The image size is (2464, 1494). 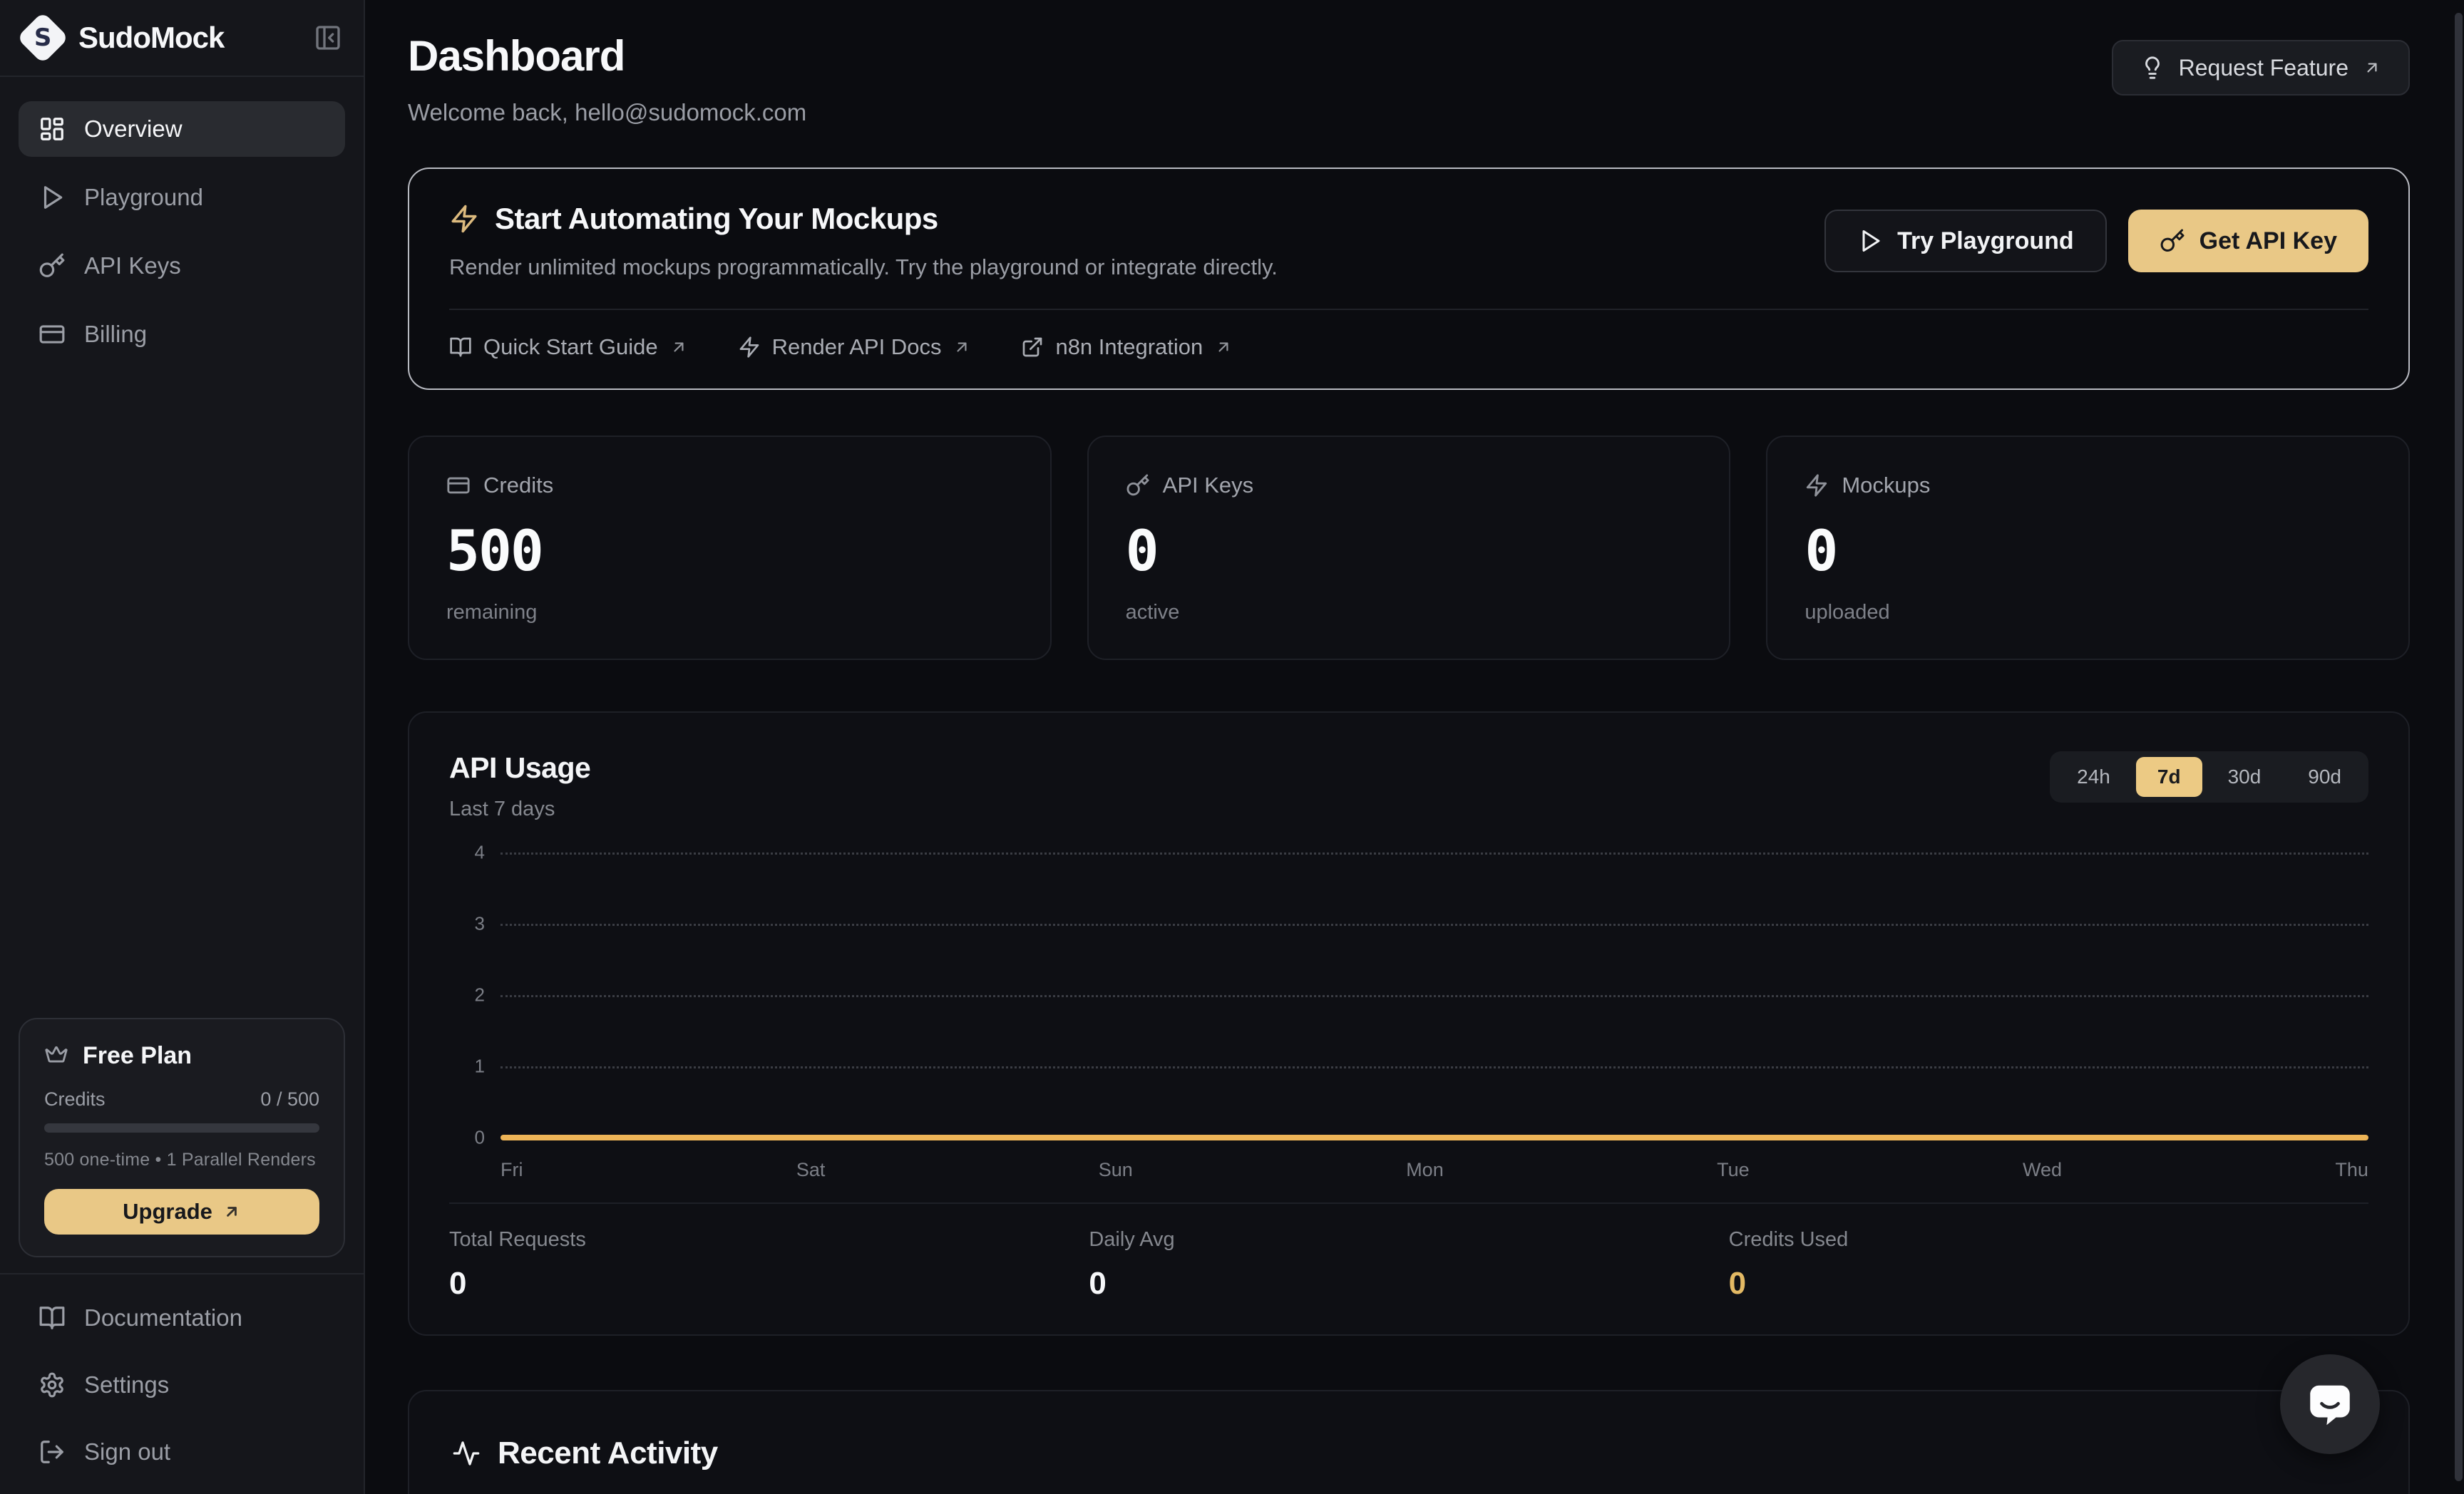 What do you see at coordinates (568, 347) in the screenshot?
I see `quick-start-guide-link: Quick Start Guide` at bounding box center [568, 347].